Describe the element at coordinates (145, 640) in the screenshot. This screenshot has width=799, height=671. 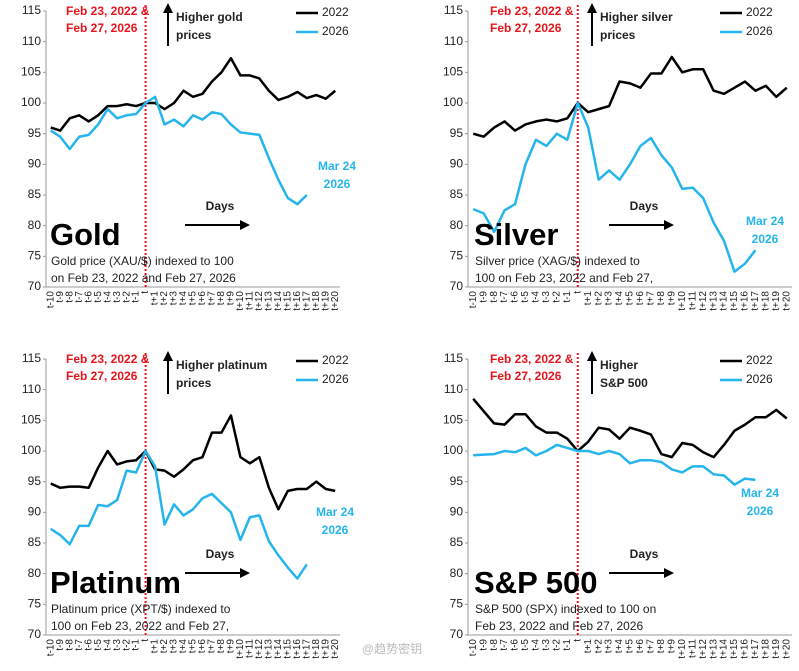
I see `x-tick-label: t` at that location.